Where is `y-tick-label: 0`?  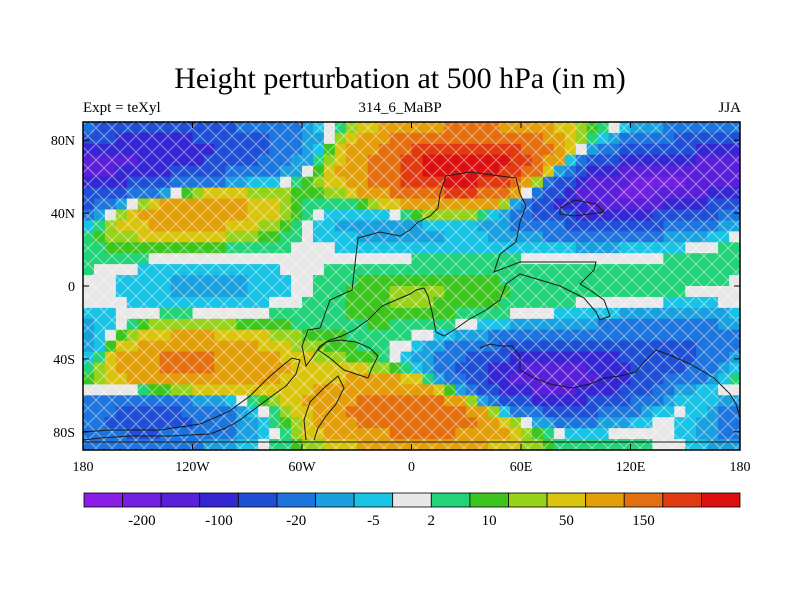 y-tick-label: 0 is located at coordinates (71, 287).